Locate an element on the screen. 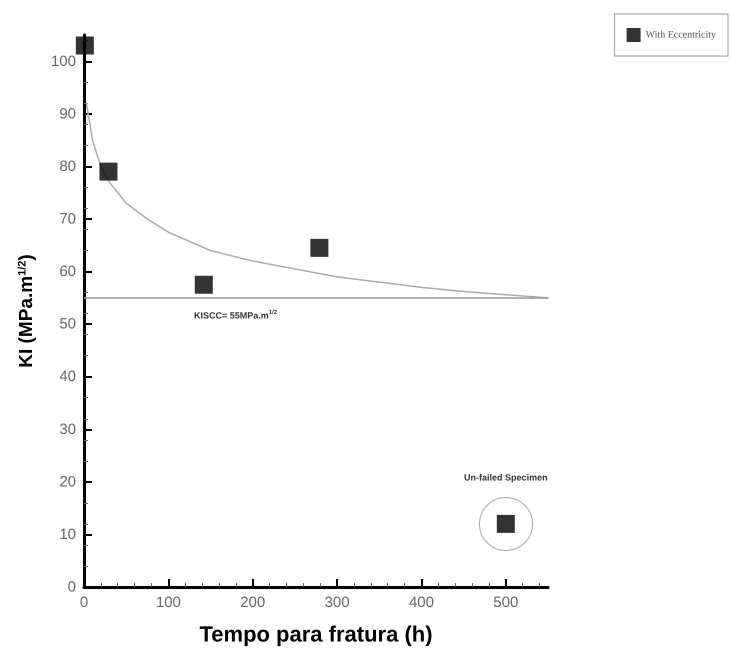 This screenshot has height=651, width=730. y-tick-label: 0 is located at coordinates (72, 587).